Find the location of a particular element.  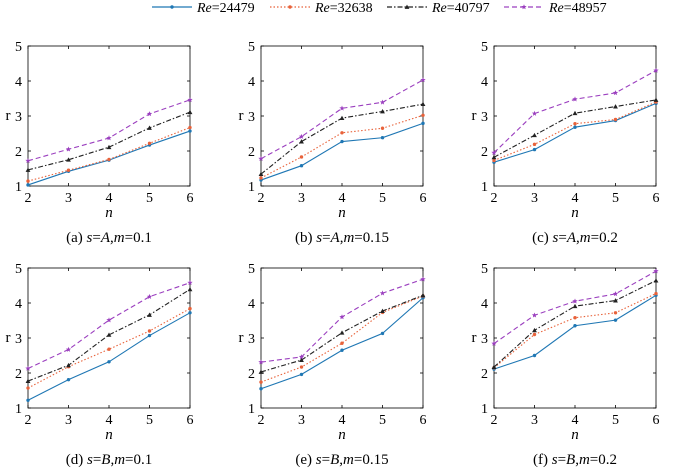

caption-tag: (e) is located at coordinates (305, 460).